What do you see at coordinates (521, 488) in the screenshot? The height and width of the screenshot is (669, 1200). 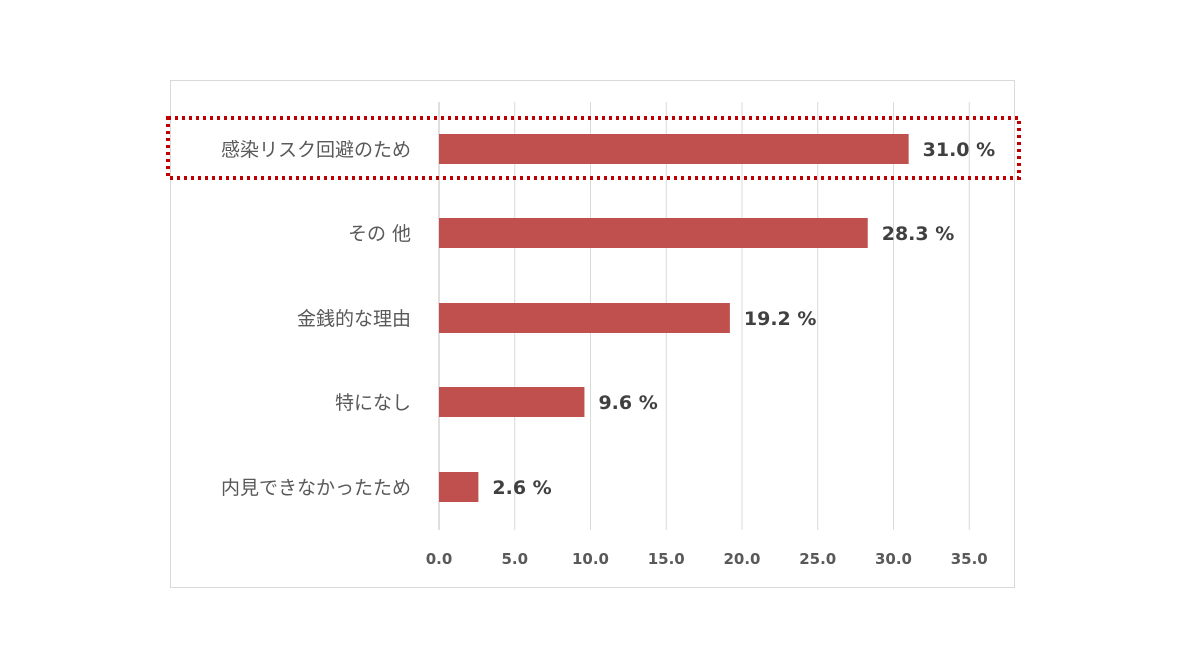 I see `data-label: 2.6 %` at bounding box center [521, 488].